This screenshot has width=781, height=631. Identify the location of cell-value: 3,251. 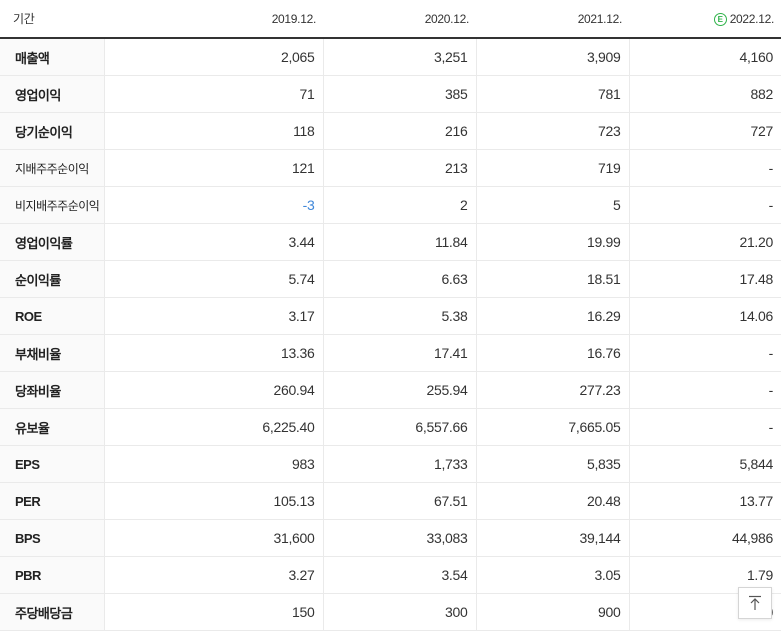
(399, 57).